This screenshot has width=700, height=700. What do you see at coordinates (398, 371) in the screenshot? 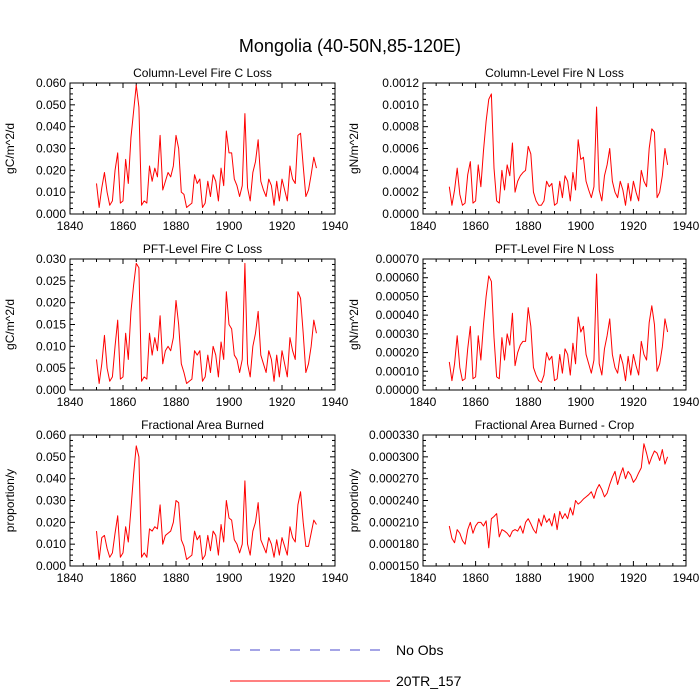
I see `y-tick-label: 0.00010` at bounding box center [398, 371].